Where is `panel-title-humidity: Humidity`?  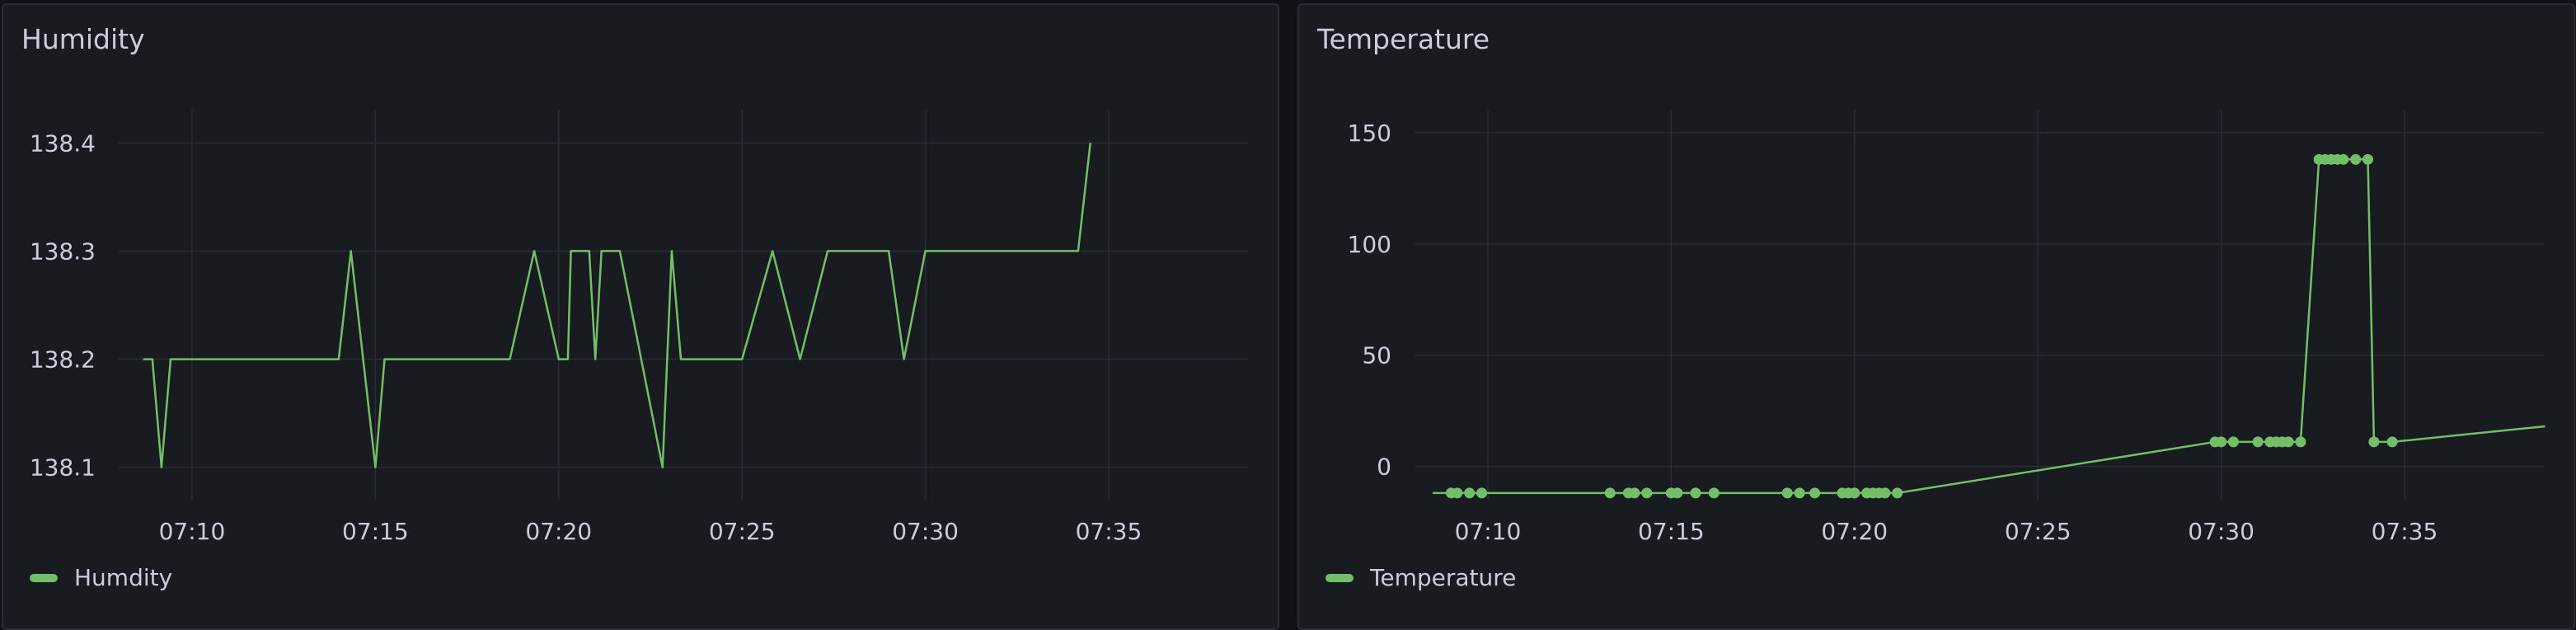 panel-title-humidity: Humidity is located at coordinates (83, 39).